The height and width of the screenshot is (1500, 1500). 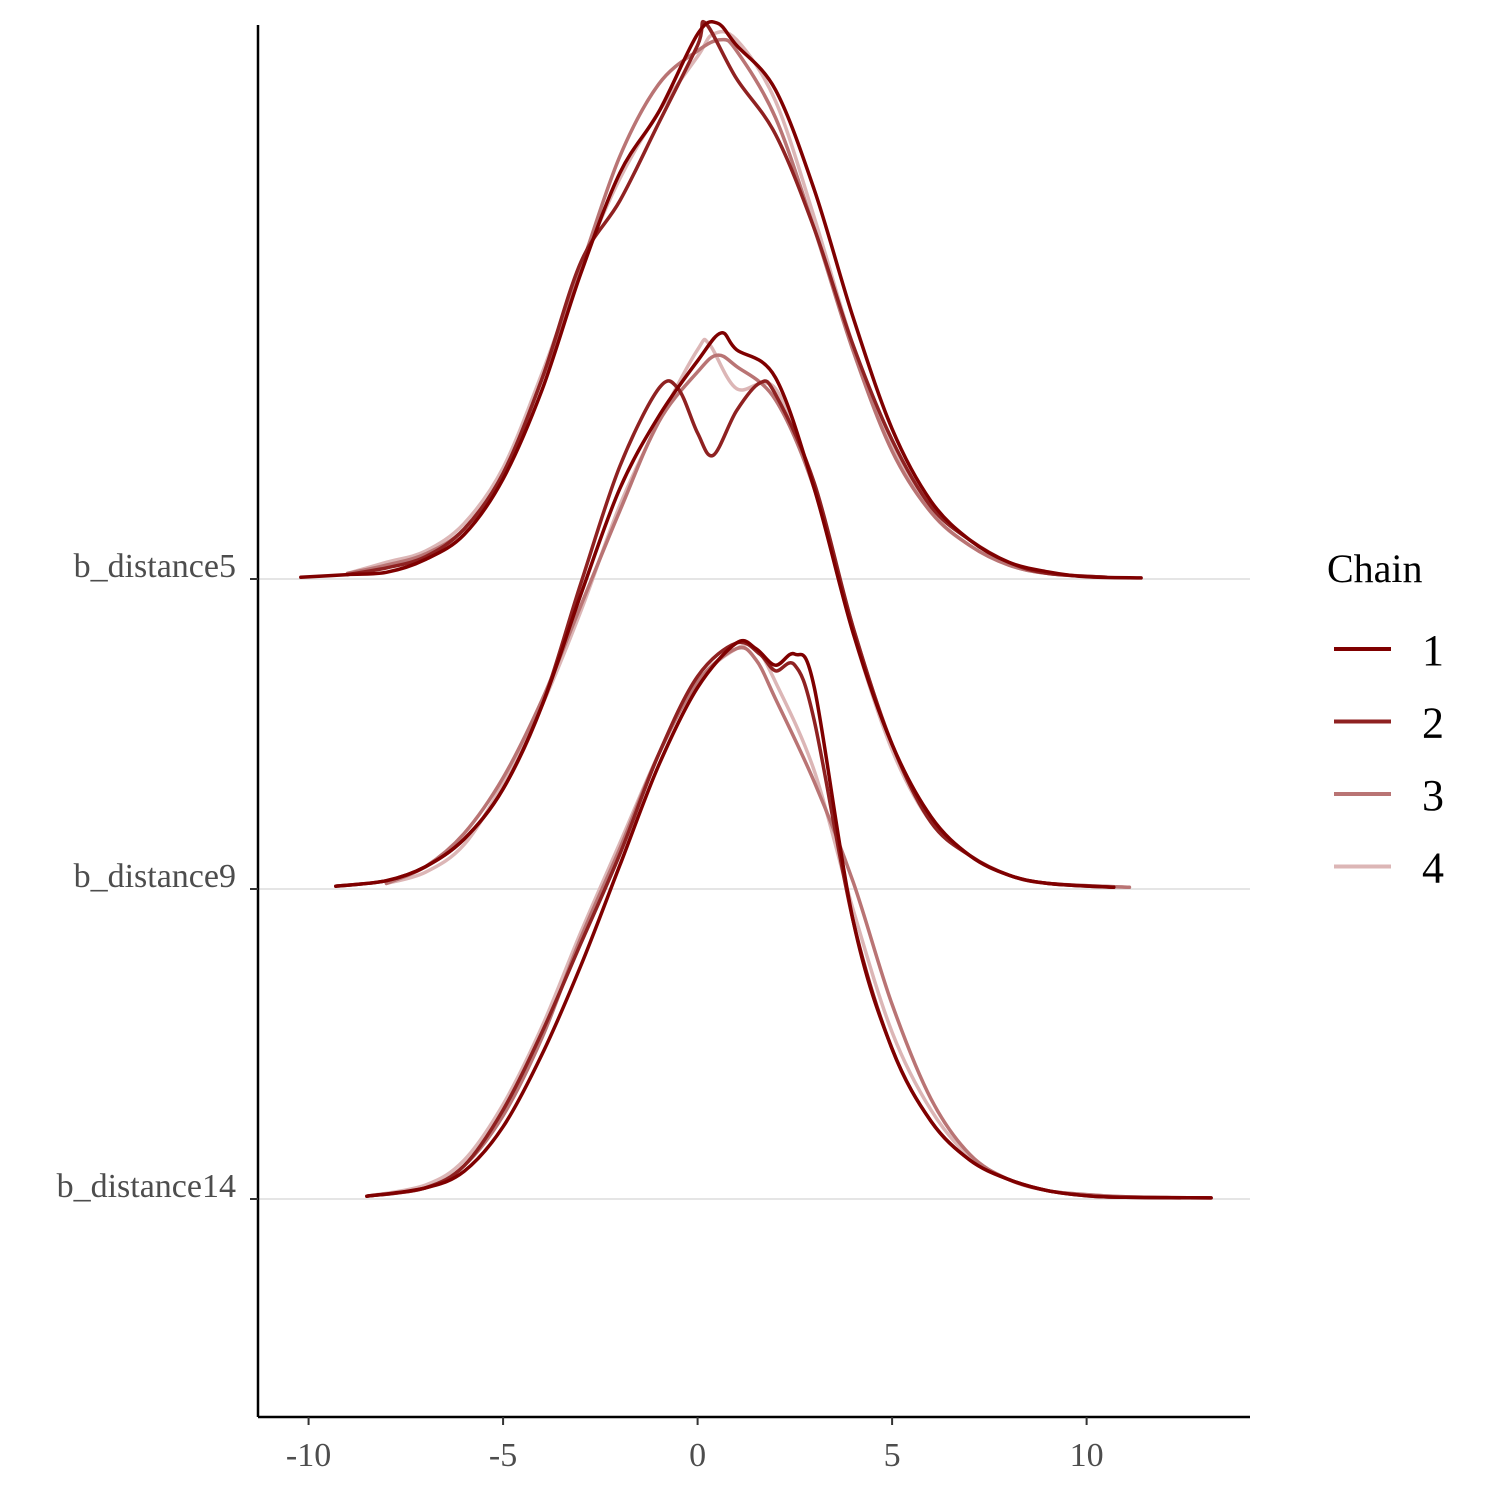 I want to click on legend-item-chain-1: 1, so click(x=1389, y=650).